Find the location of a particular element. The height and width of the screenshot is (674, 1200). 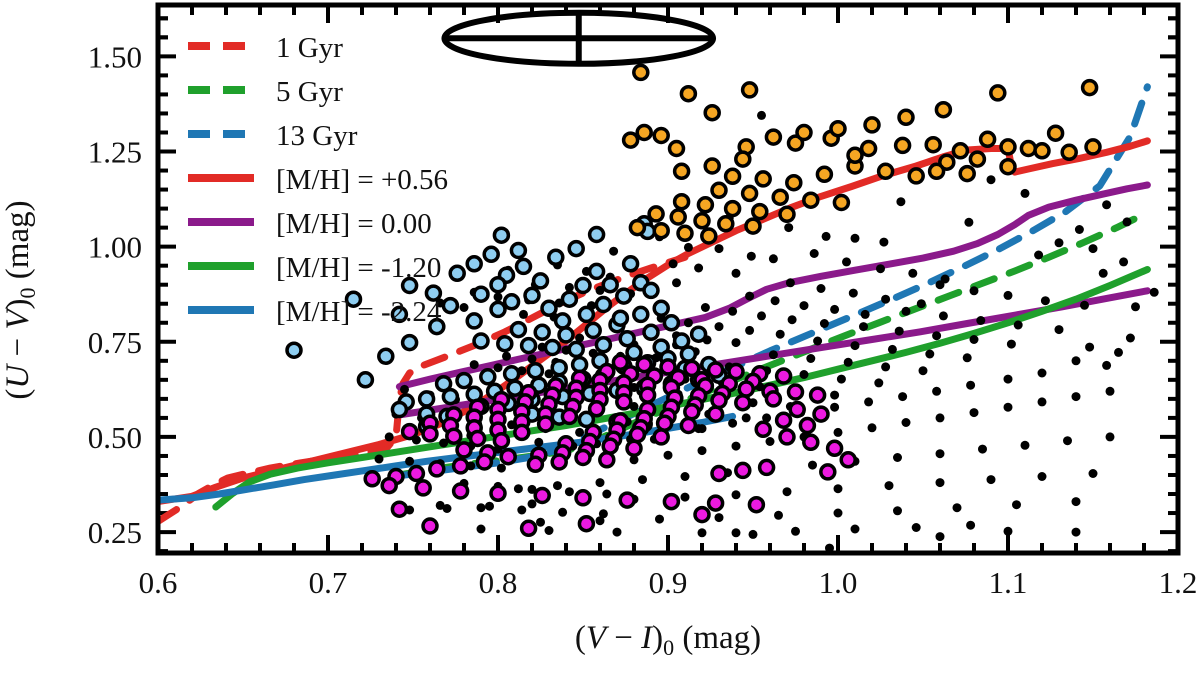

x-tick-label: 0.7 is located at coordinates (328, 582).